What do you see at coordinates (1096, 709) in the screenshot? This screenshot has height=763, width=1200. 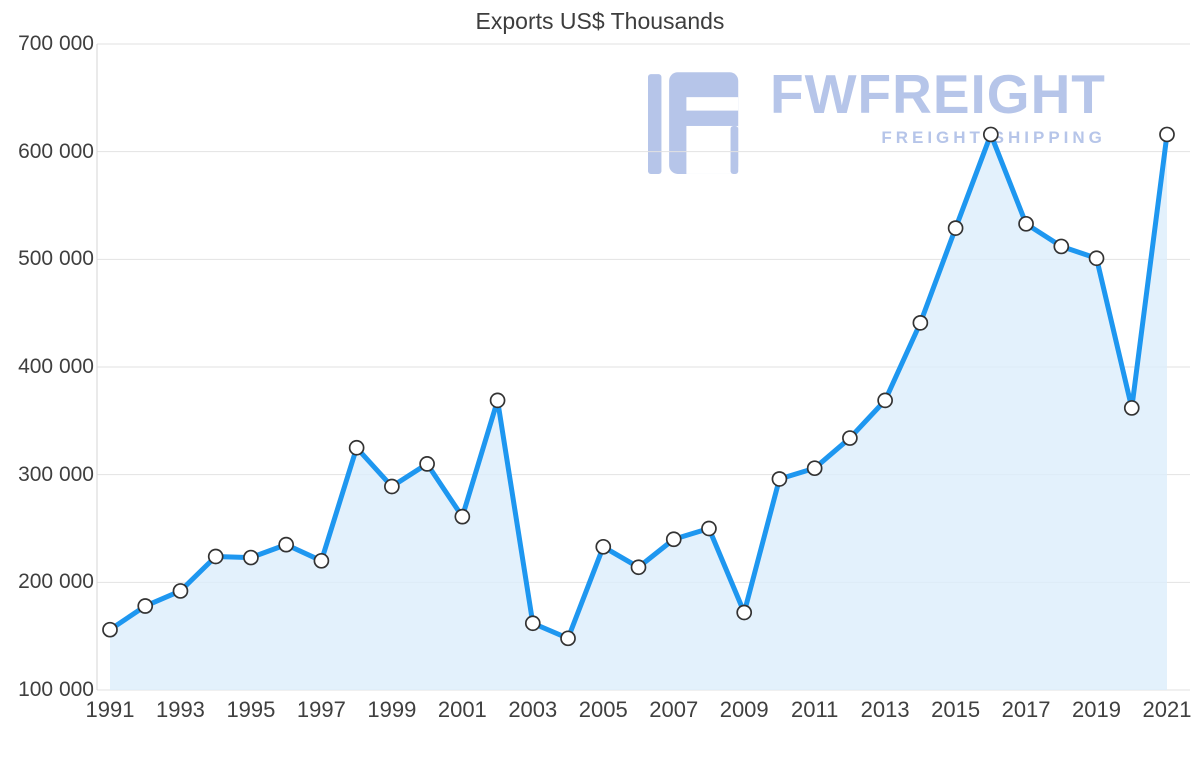 I see `x-axis-label: 2019` at bounding box center [1096, 709].